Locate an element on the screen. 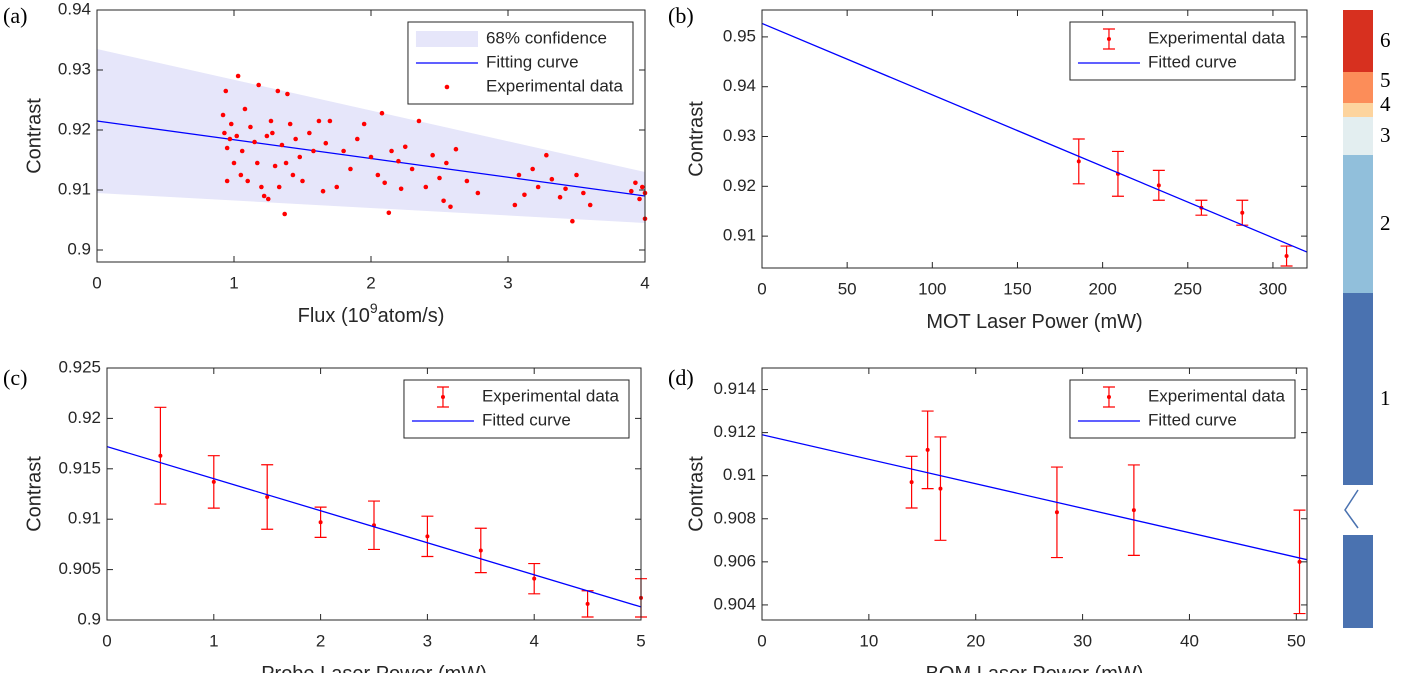 This screenshot has width=1403, height=673. legend-label: Fitting curve is located at coordinates (532, 61).